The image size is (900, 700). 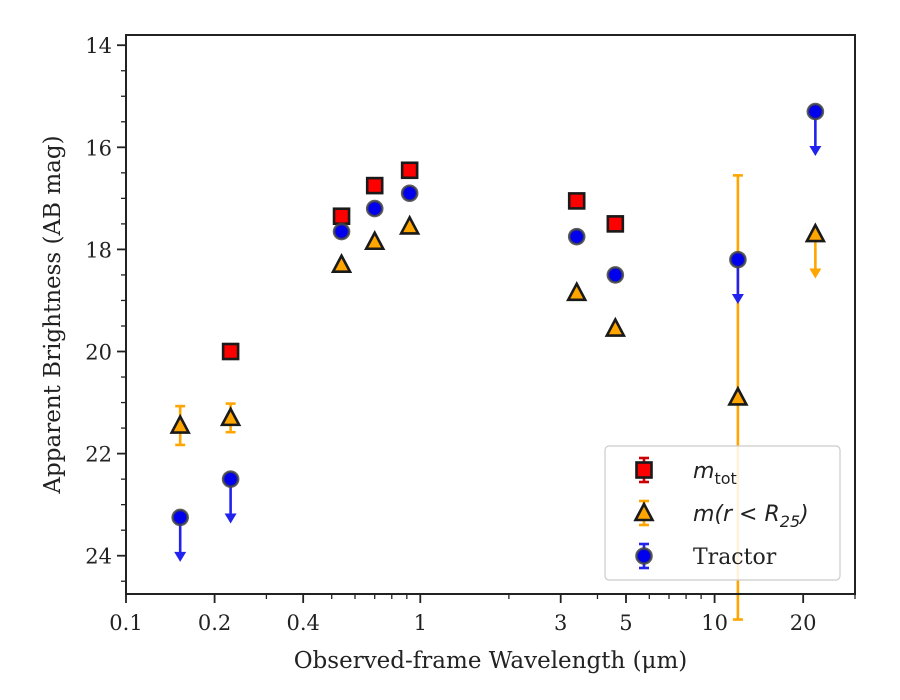 What do you see at coordinates (98, 455) in the screenshot?
I see `y-tick-label: 22` at bounding box center [98, 455].